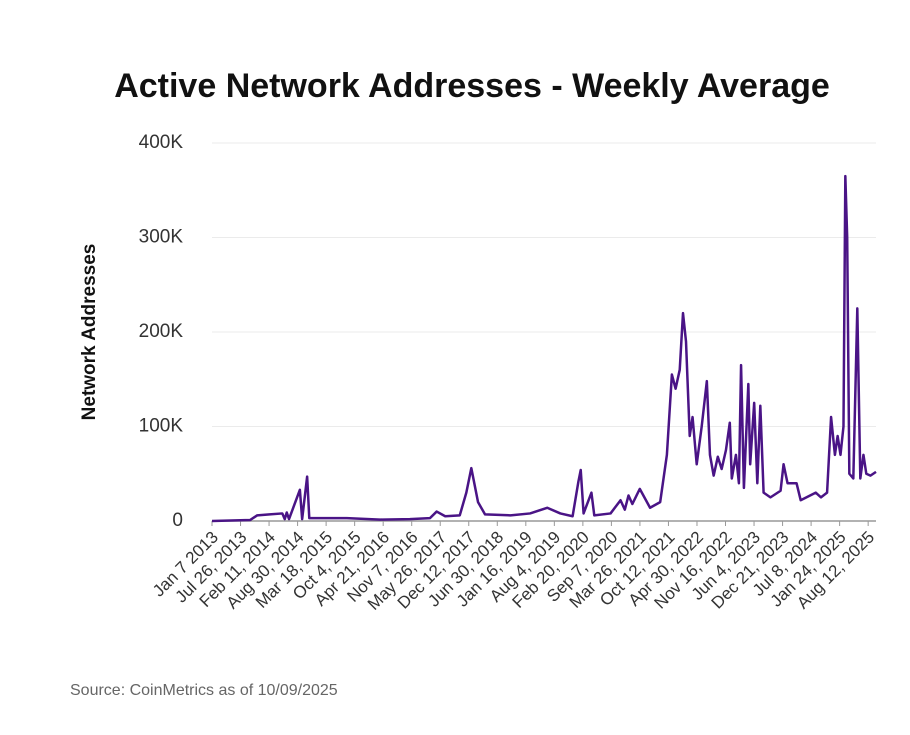 The image size is (910, 735). I want to click on y-axis-label: Network Addresses, so click(89, 332).